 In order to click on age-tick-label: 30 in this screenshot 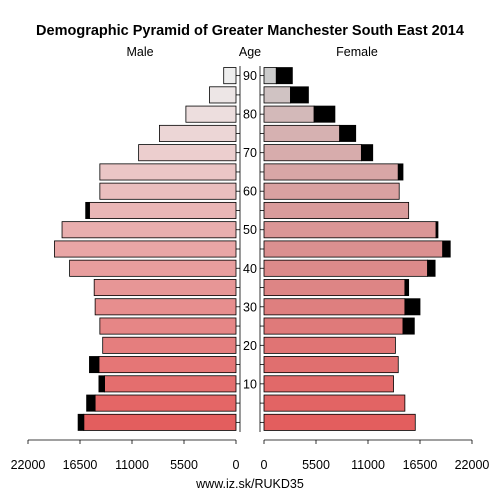, I will do `click(250, 307)`.